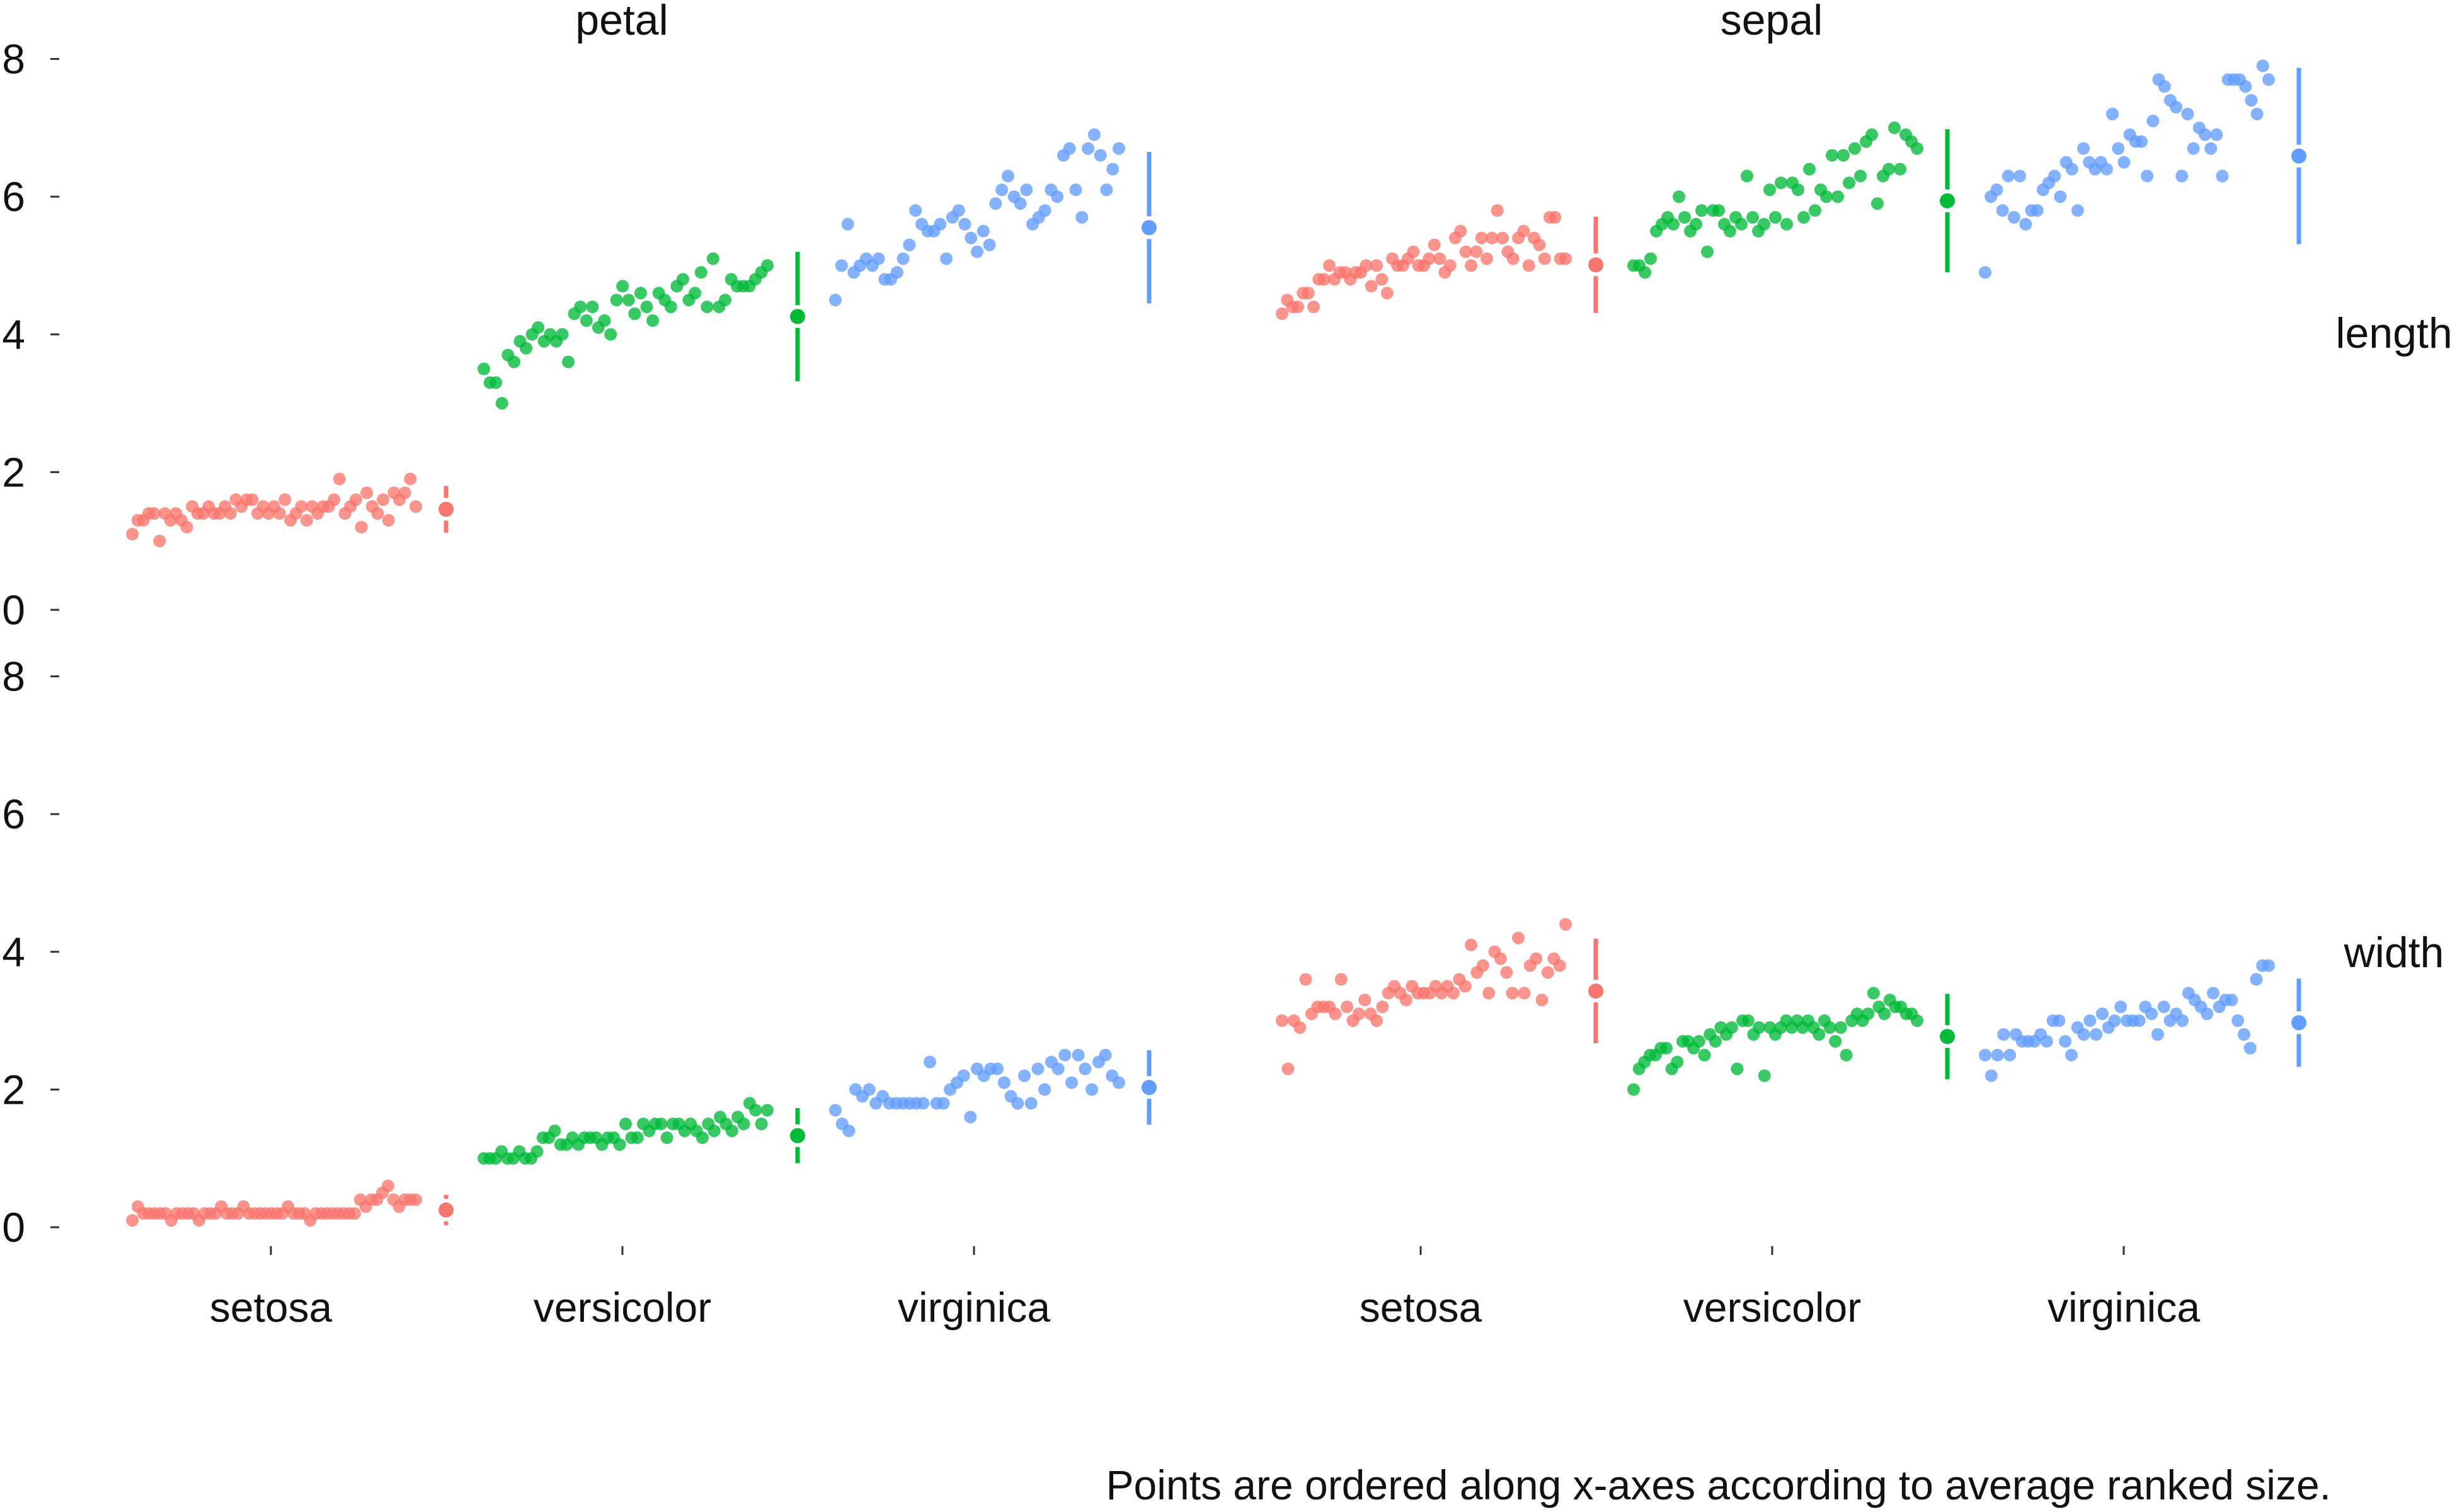  What do you see at coordinates (271, 1307) in the screenshot?
I see `x-tick-label: setosa` at bounding box center [271, 1307].